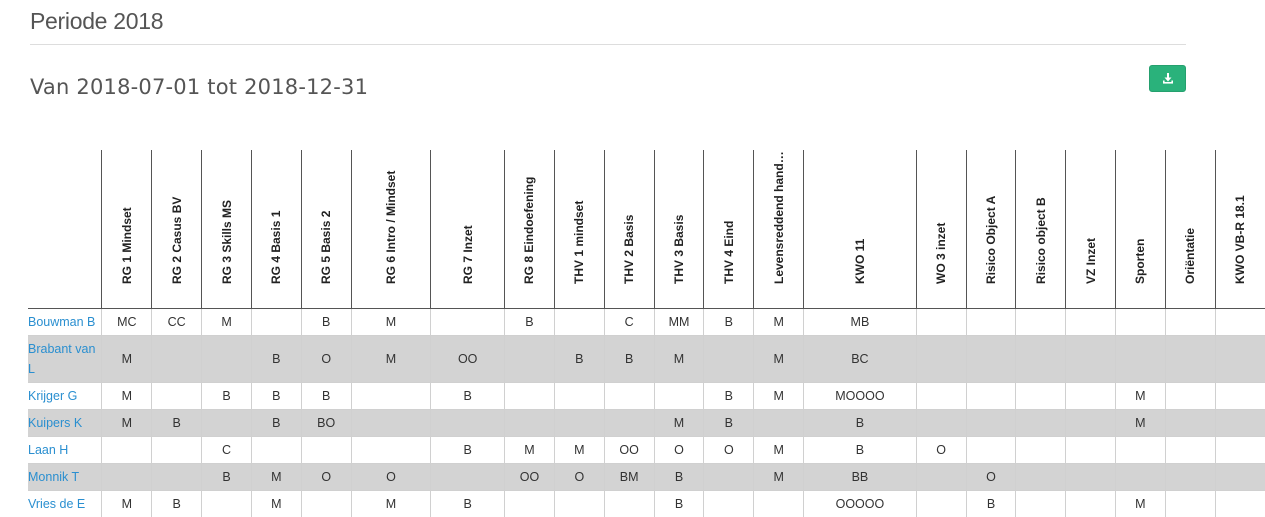 The image size is (1265, 517). What do you see at coordinates (646, 423) in the screenshot?
I see `table-row: Kuipers K M B B BO M B B M` at bounding box center [646, 423].